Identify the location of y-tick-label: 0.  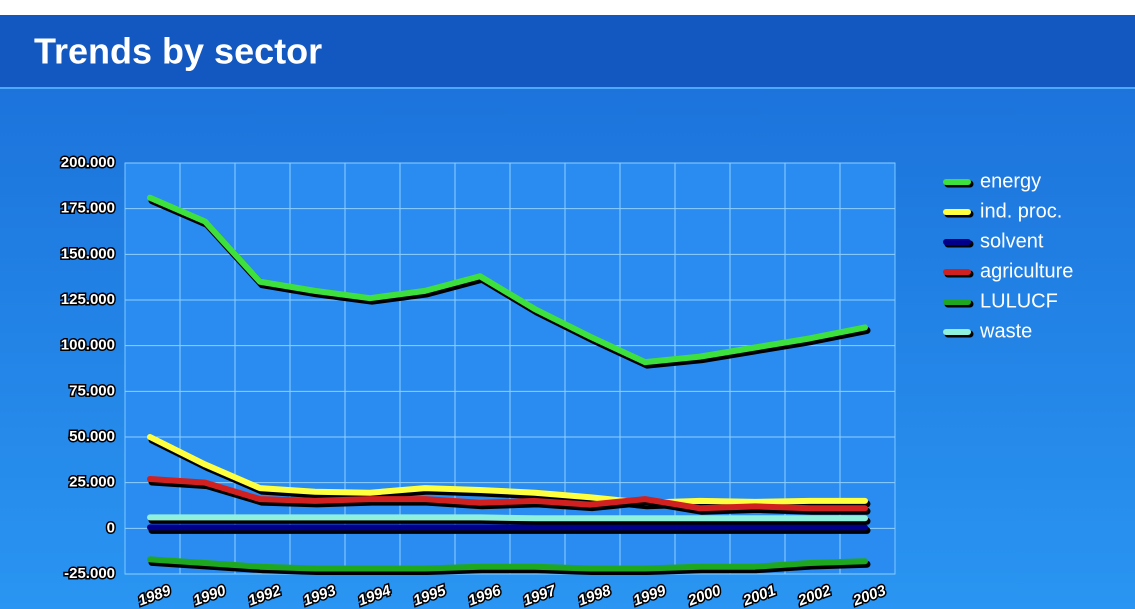
(111, 527).